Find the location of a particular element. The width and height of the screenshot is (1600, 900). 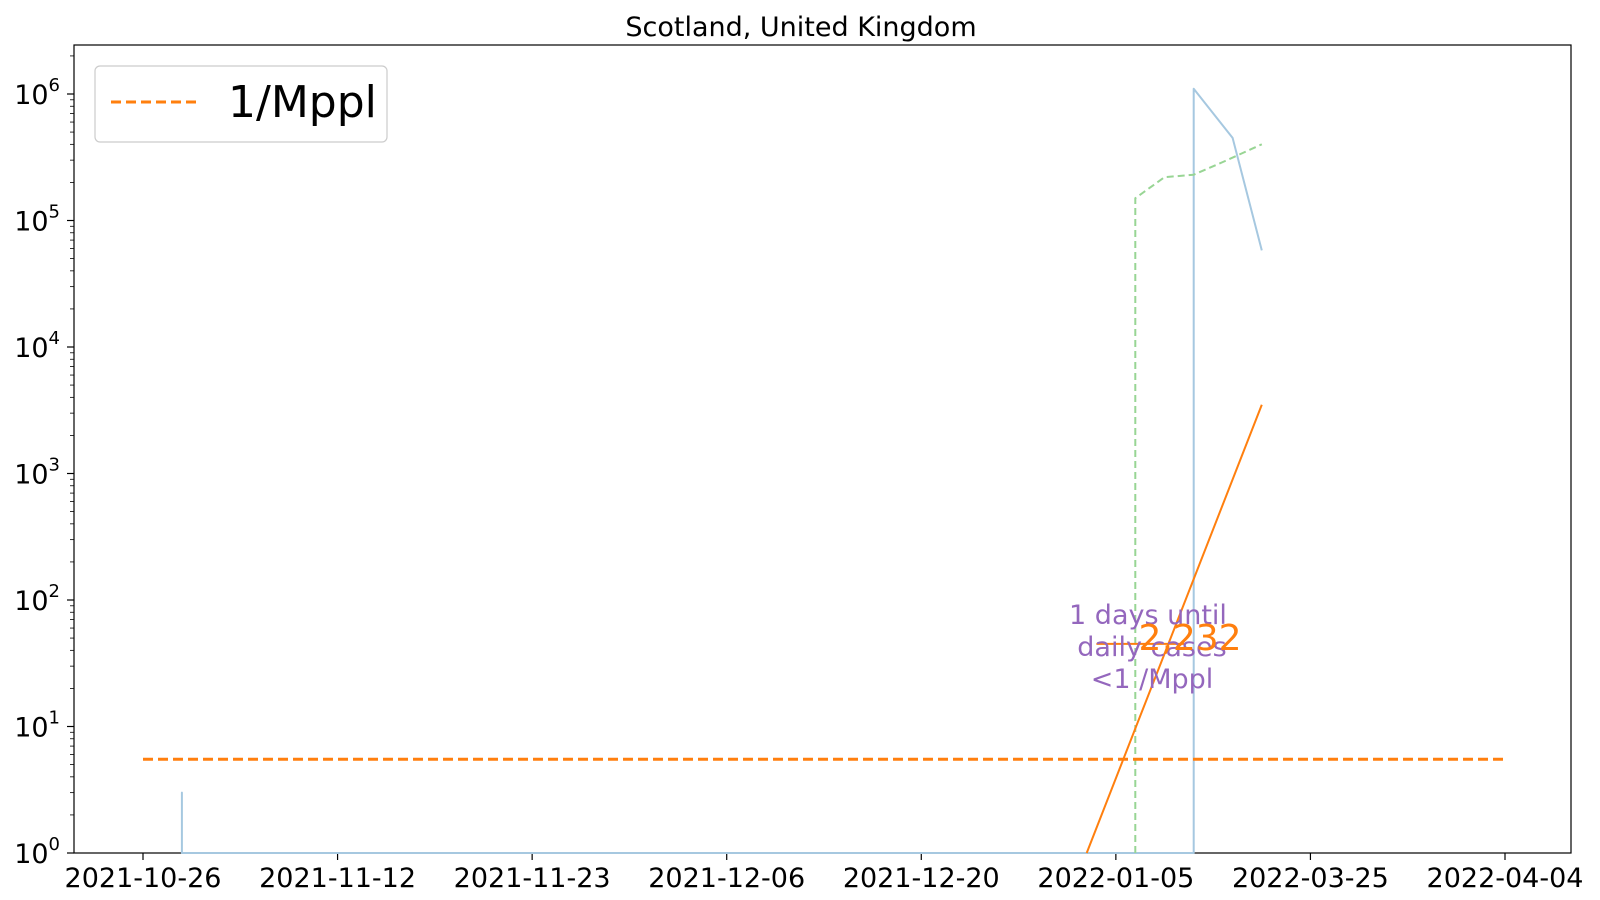

legend-box is located at coordinates (241, 104).